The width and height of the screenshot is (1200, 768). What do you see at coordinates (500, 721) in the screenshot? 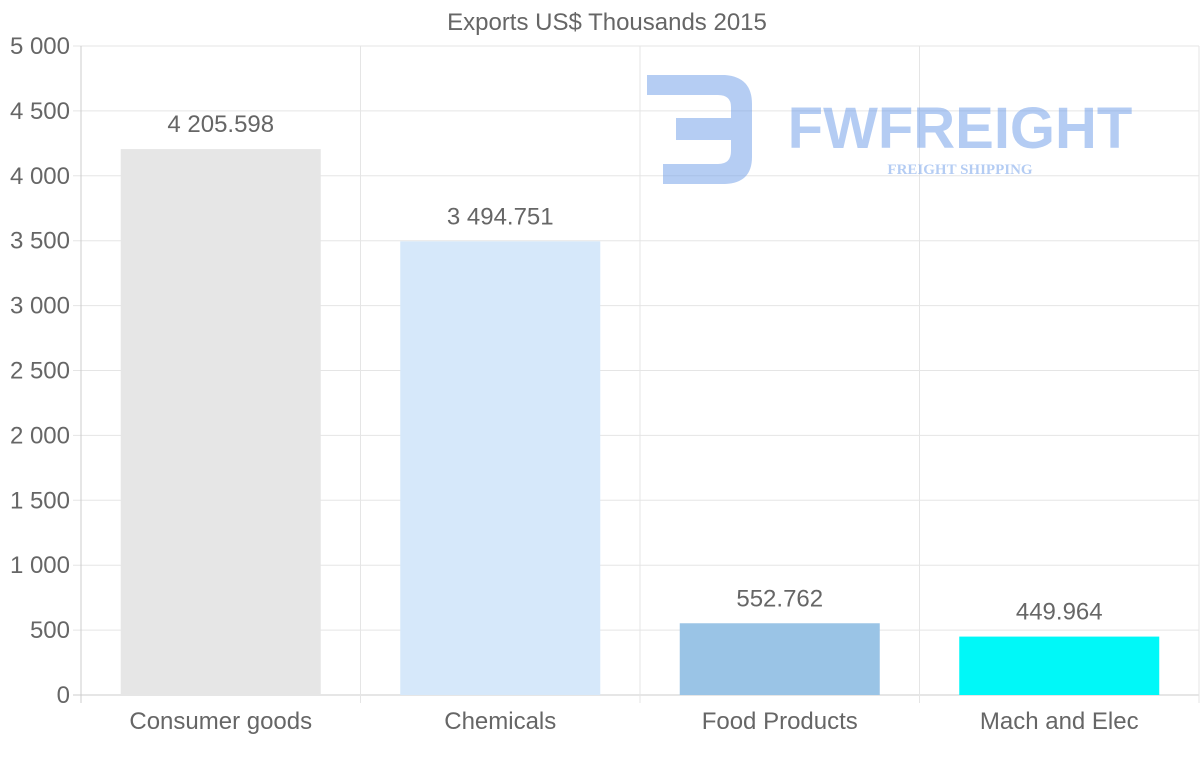
I see `x-tick-label: Chemicals` at bounding box center [500, 721].